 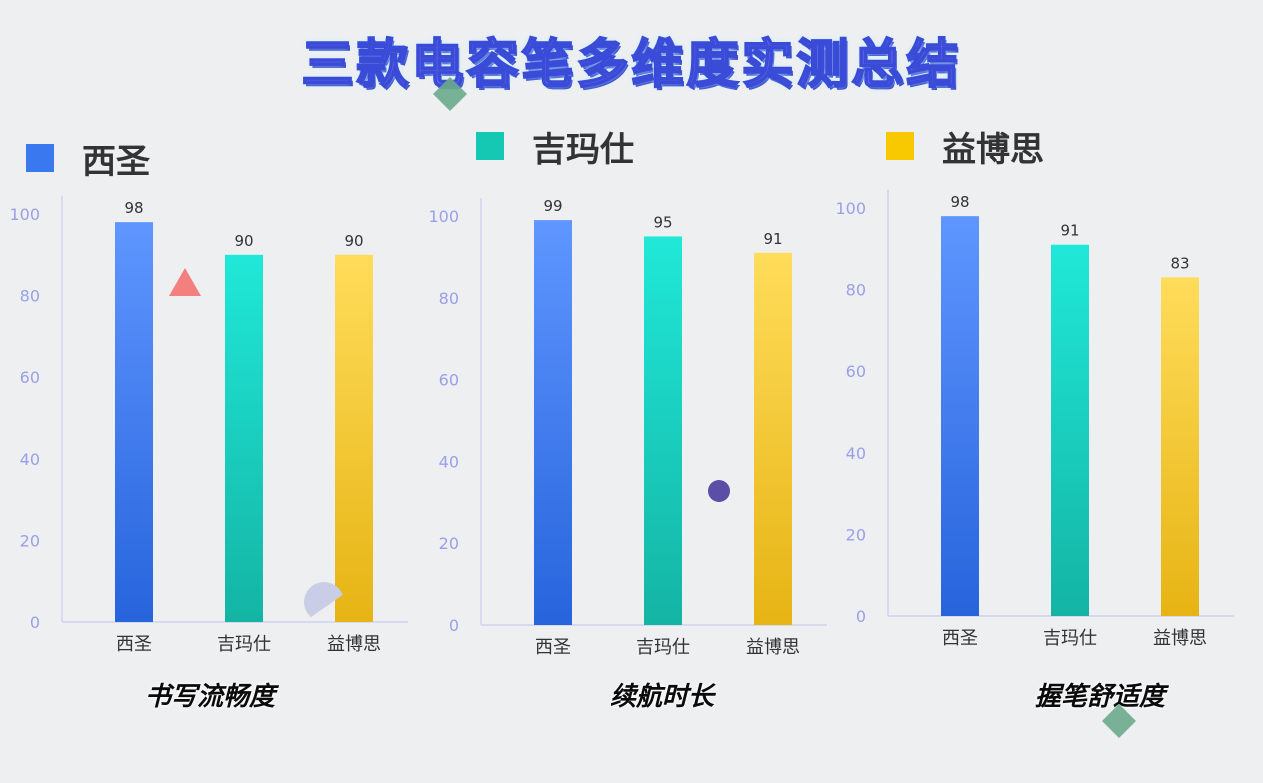 What do you see at coordinates (40, 158) in the screenshot?
I see `legend-swatch-xisheng` at bounding box center [40, 158].